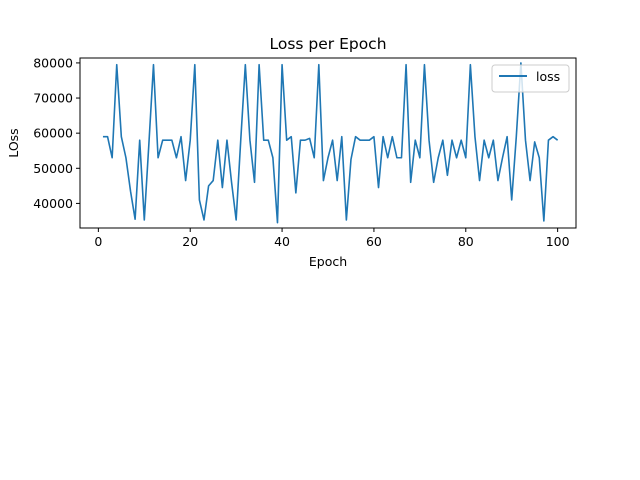 This screenshot has height=480, width=640. I want to click on x-tick-label: 0, so click(98, 241).